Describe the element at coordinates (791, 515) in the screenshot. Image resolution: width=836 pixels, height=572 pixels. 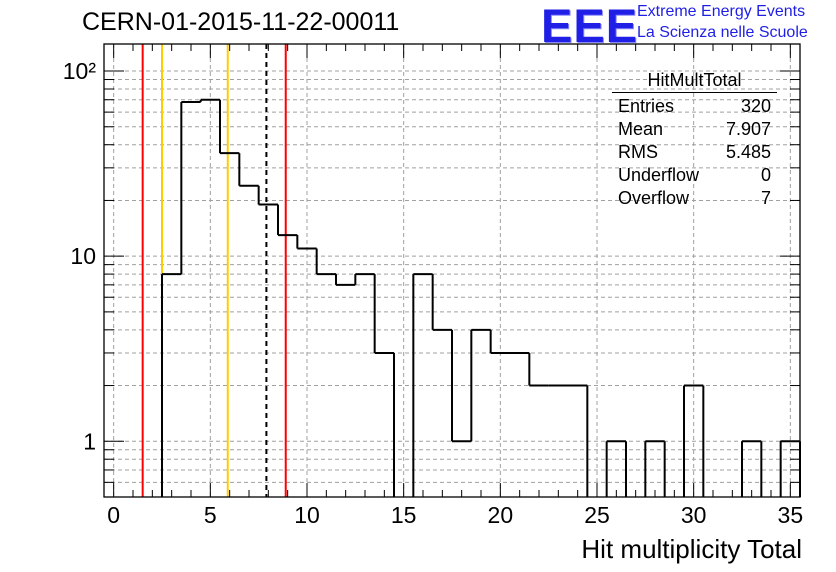
I see `x-tick-label: 35` at that location.